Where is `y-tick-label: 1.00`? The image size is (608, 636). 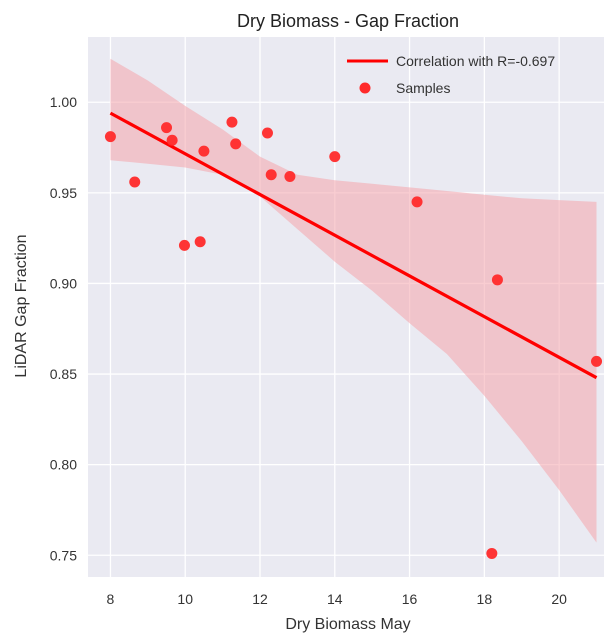
y-tick-label: 1.00 is located at coordinates (63, 102).